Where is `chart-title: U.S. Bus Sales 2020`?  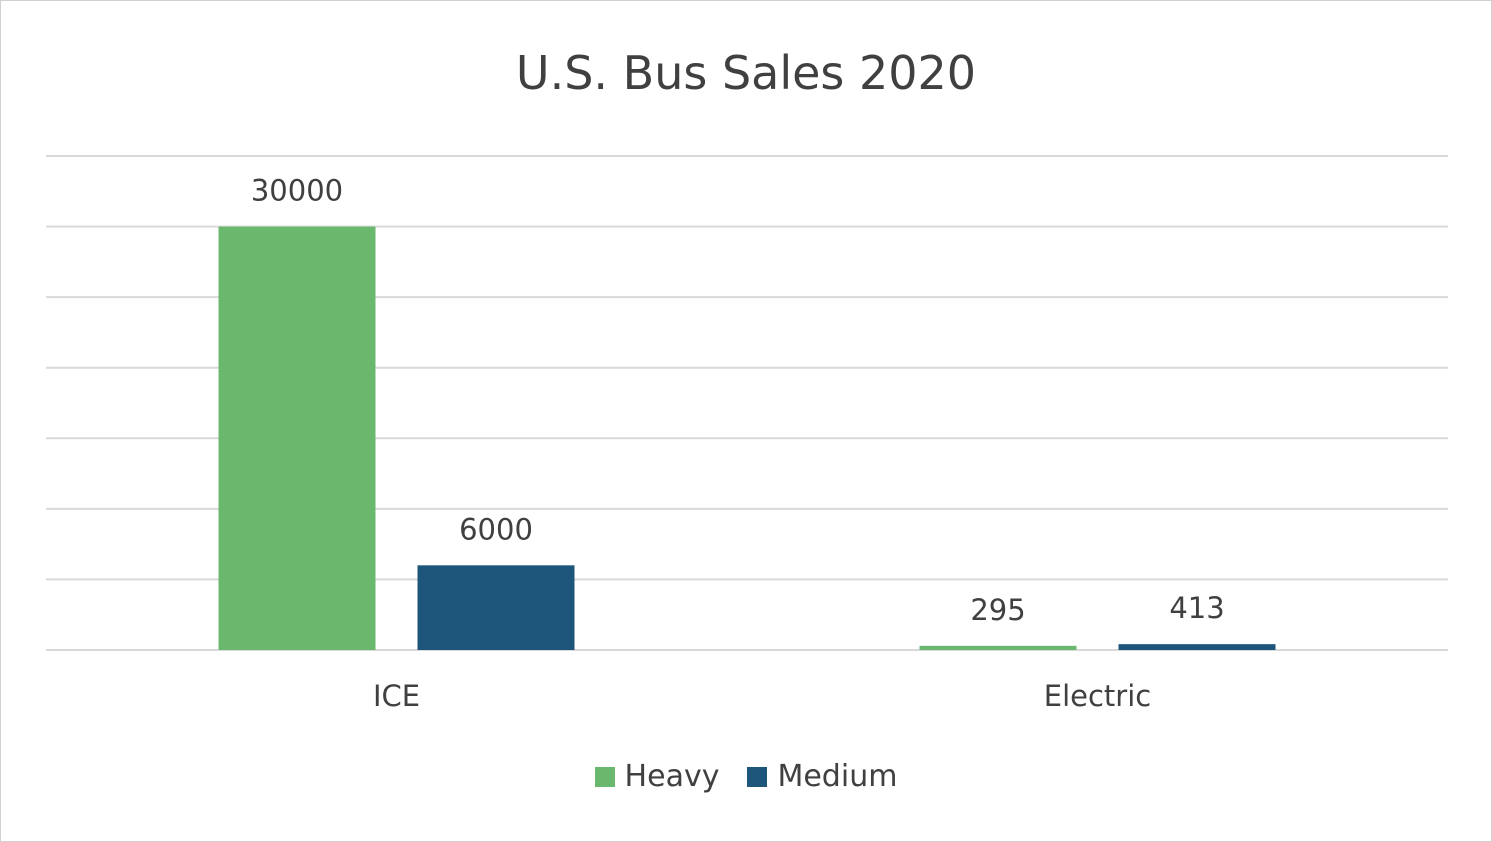 chart-title: U.S. Bus Sales 2020 is located at coordinates (746, 73).